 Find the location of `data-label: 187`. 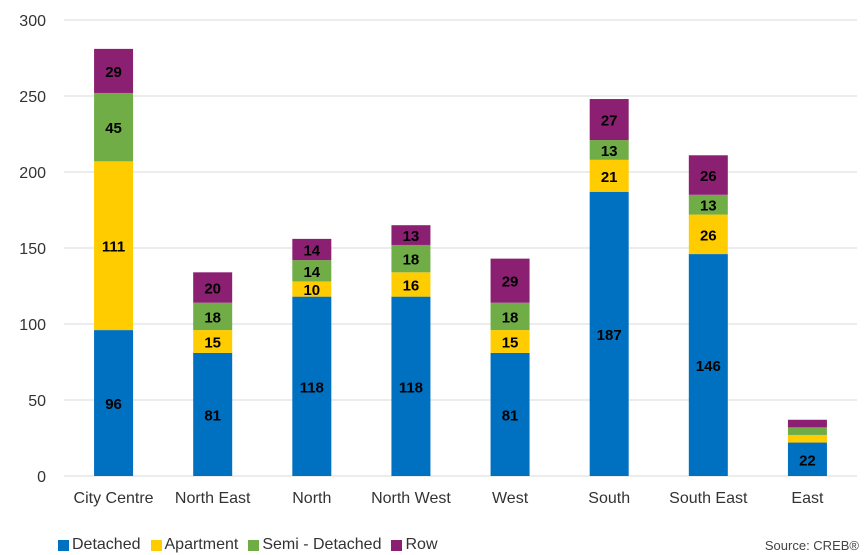

data-label: 187 is located at coordinates (609, 335).